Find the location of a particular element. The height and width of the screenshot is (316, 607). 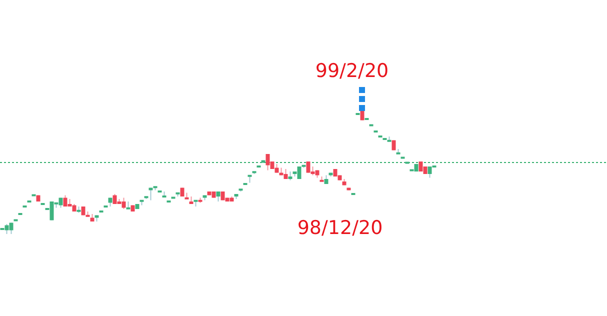

text: 99/2/20 is located at coordinates (352, 71).